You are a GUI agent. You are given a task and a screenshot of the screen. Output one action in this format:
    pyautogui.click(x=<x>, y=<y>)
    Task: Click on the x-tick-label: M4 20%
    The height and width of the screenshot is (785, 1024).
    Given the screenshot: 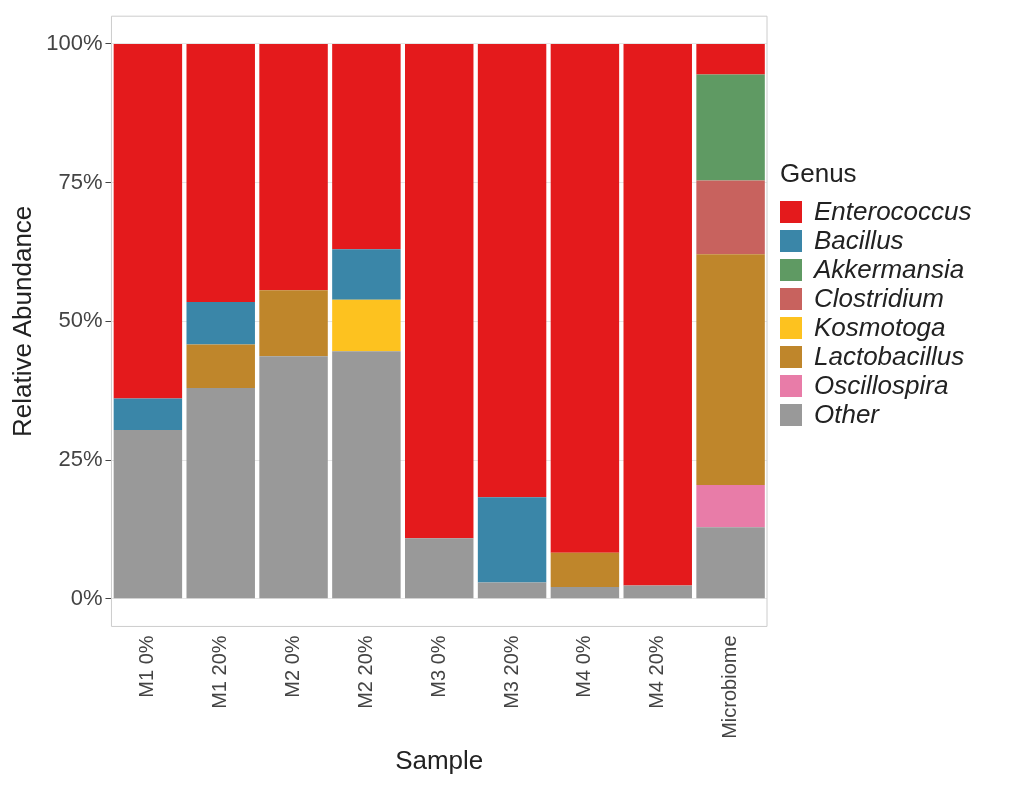 What is the action you would take?
    pyautogui.click(x=656, y=672)
    